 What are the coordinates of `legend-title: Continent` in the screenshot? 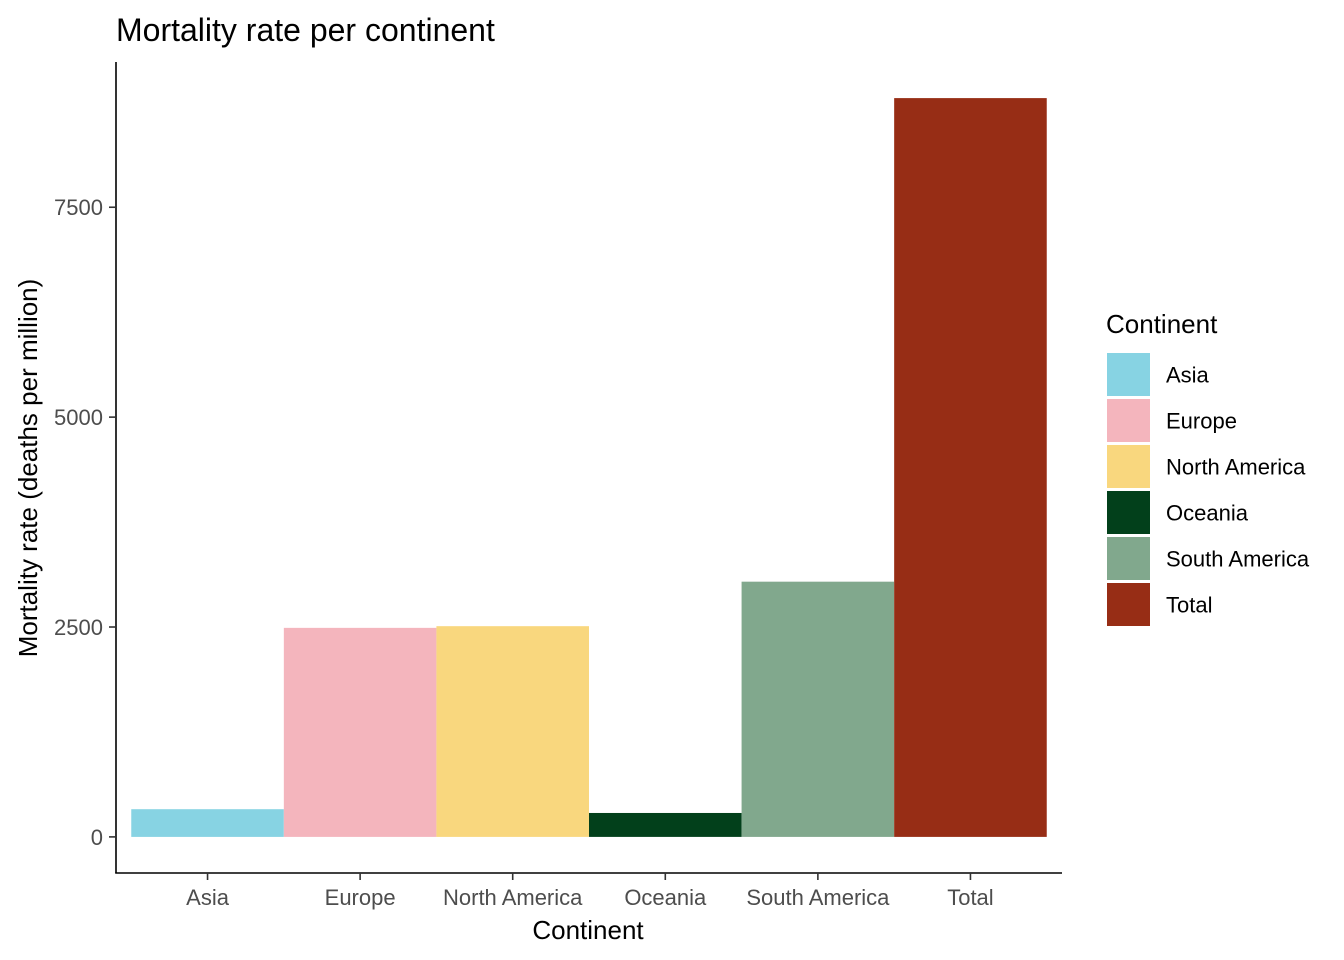 It's located at (1162, 324).